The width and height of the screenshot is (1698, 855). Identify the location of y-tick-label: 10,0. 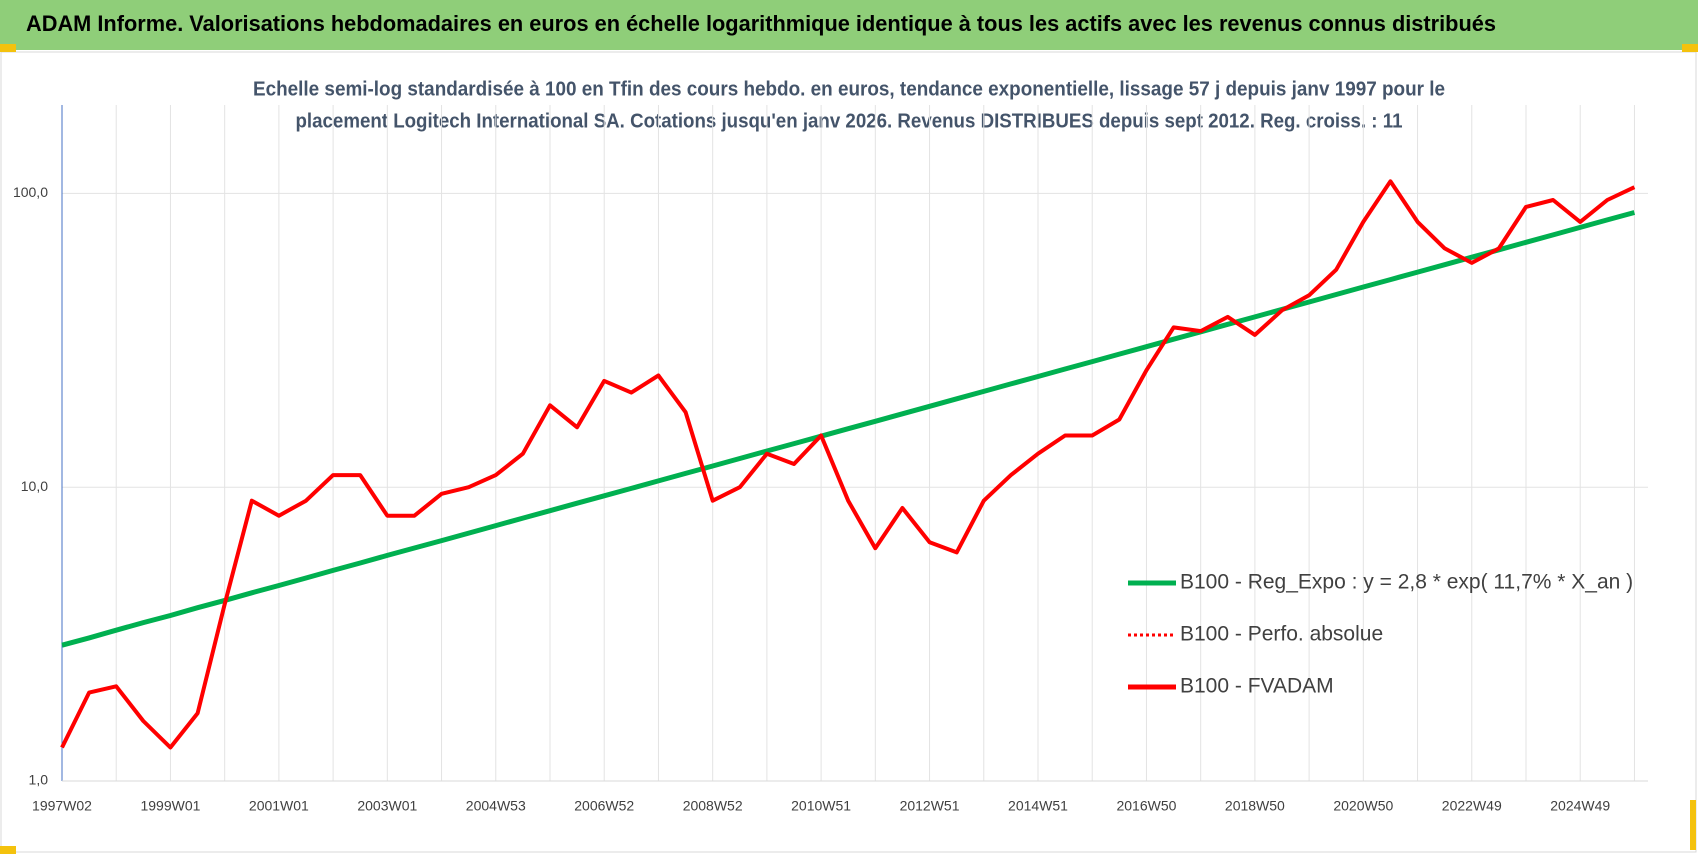
(34, 486).